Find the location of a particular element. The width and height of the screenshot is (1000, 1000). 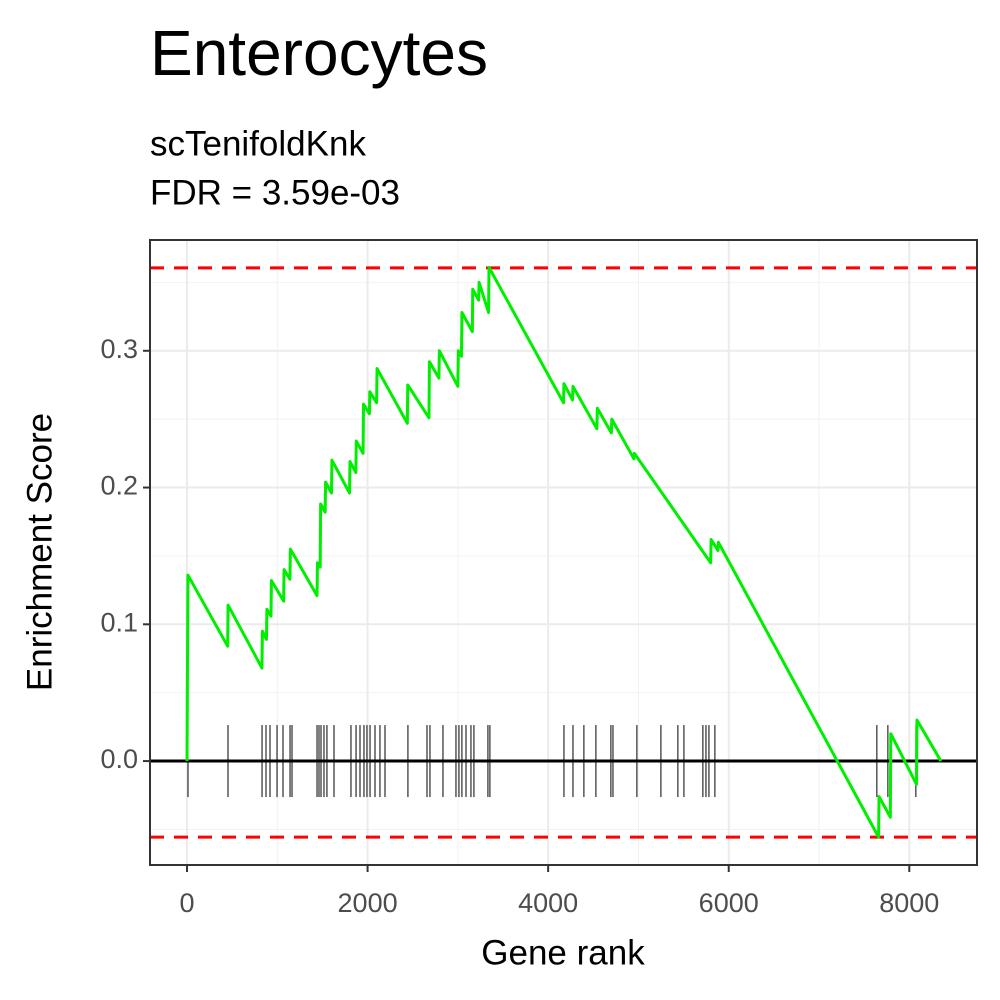

chart-subtitle: scTenifoldKnk is located at coordinates (258, 143).